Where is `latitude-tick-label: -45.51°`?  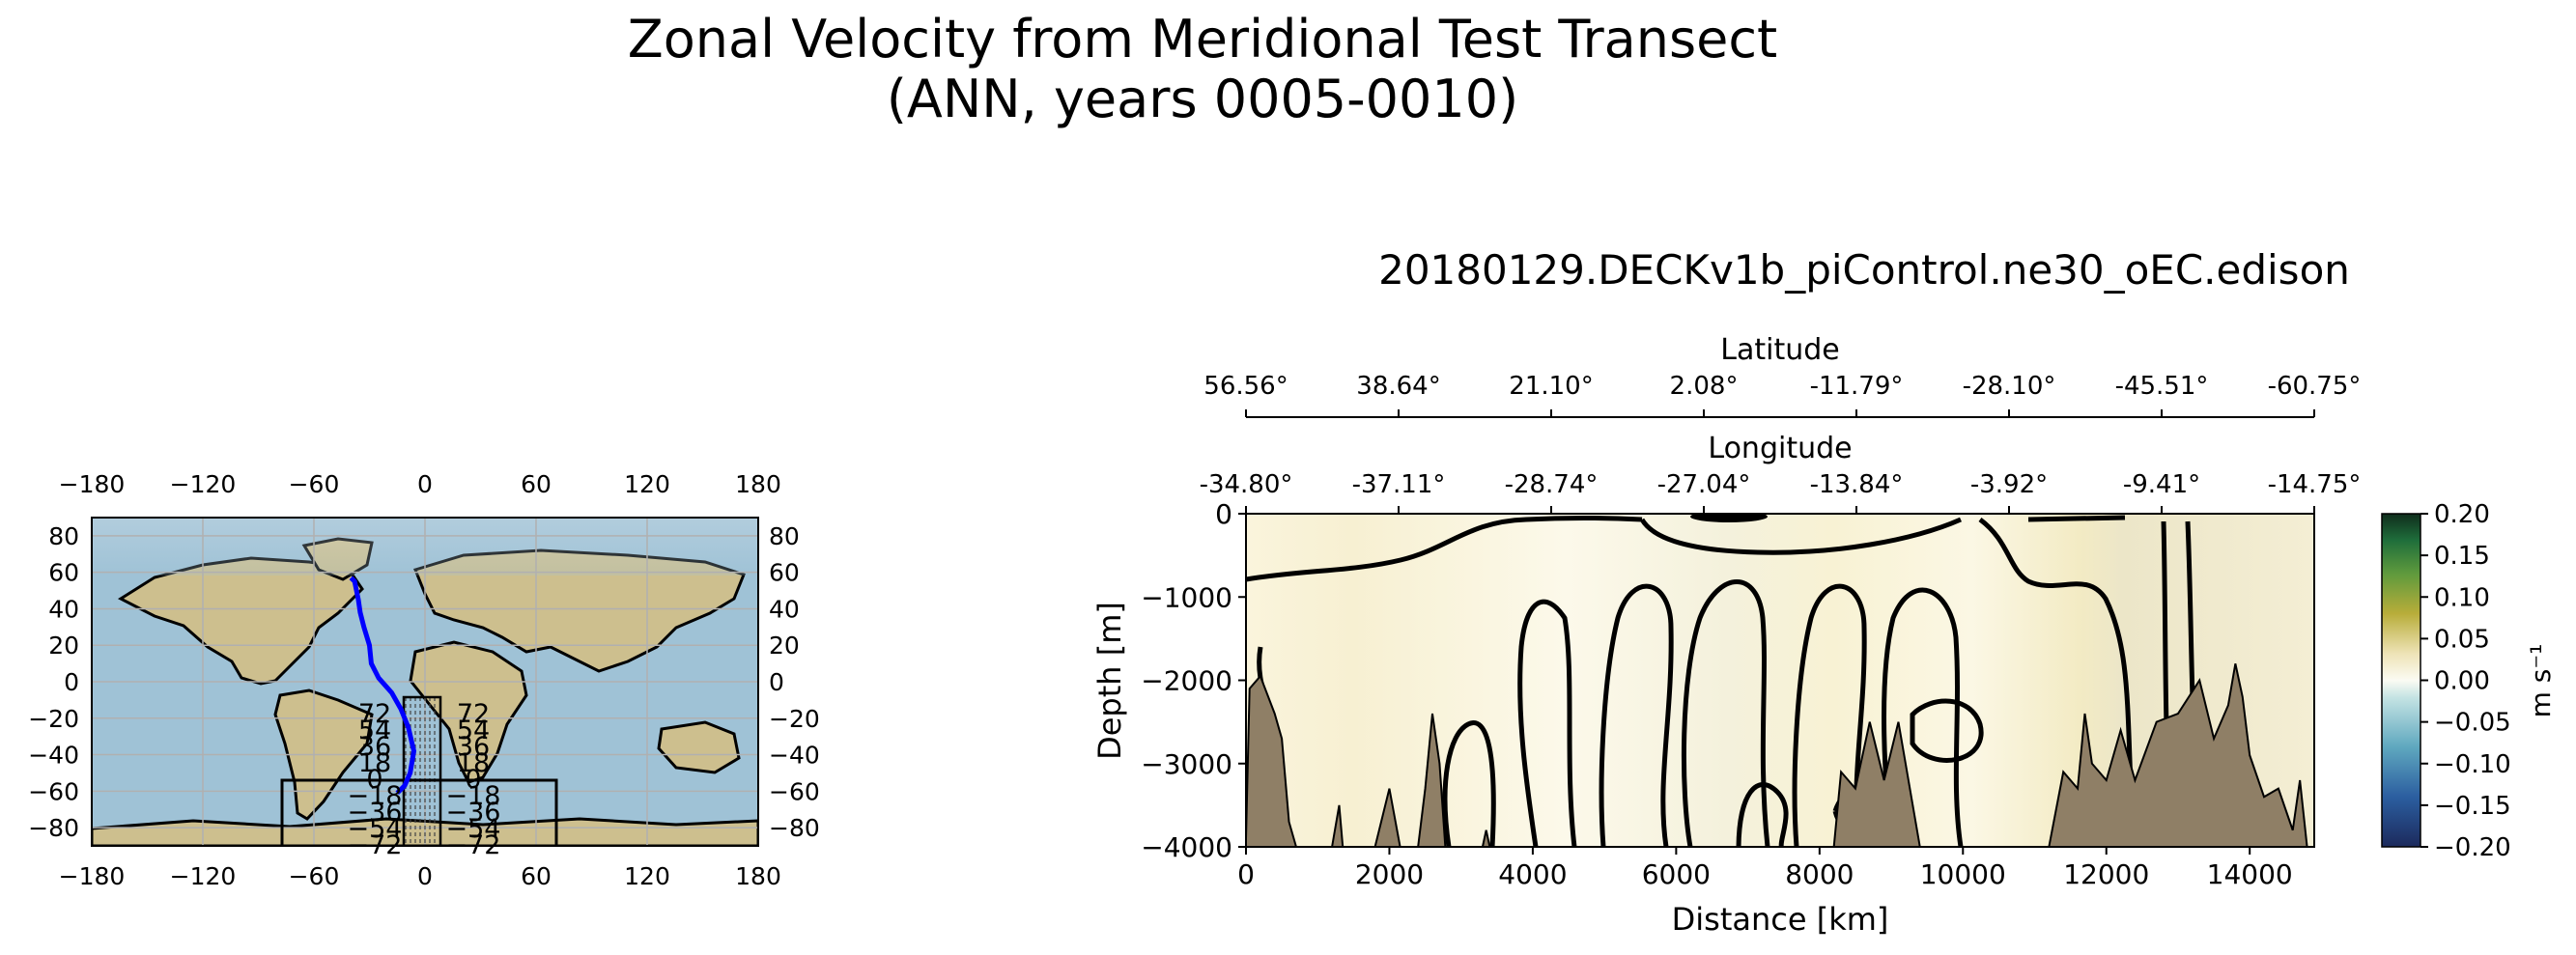
latitude-tick-label: -45.51° is located at coordinates (2162, 386).